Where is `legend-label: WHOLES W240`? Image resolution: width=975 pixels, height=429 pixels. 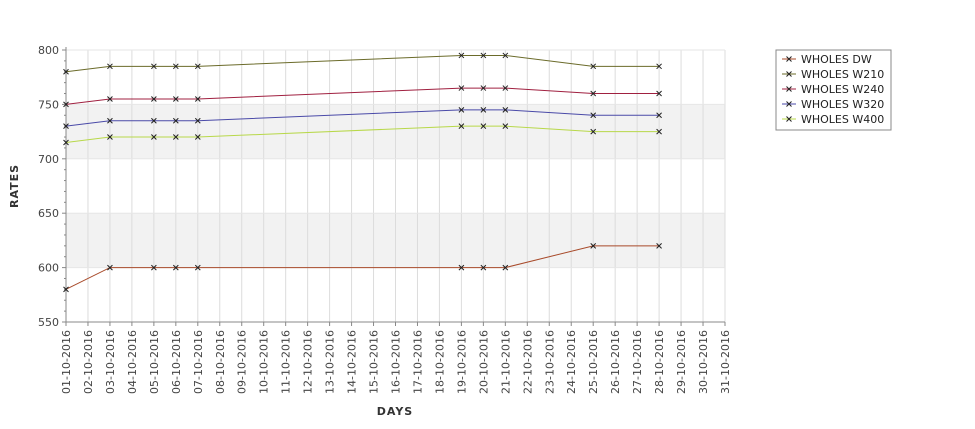
legend-label: WHOLES W240 is located at coordinates (842, 89).